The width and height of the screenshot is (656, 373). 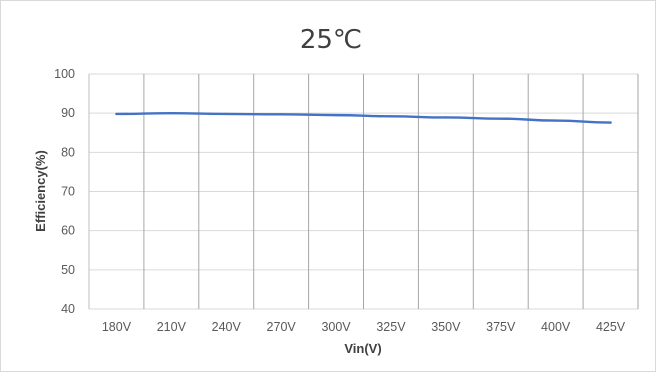 What do you see at coordinates (68, 309) in the screenshot?
I see `y-tick-label: 40` at bounding box center [68, 309].